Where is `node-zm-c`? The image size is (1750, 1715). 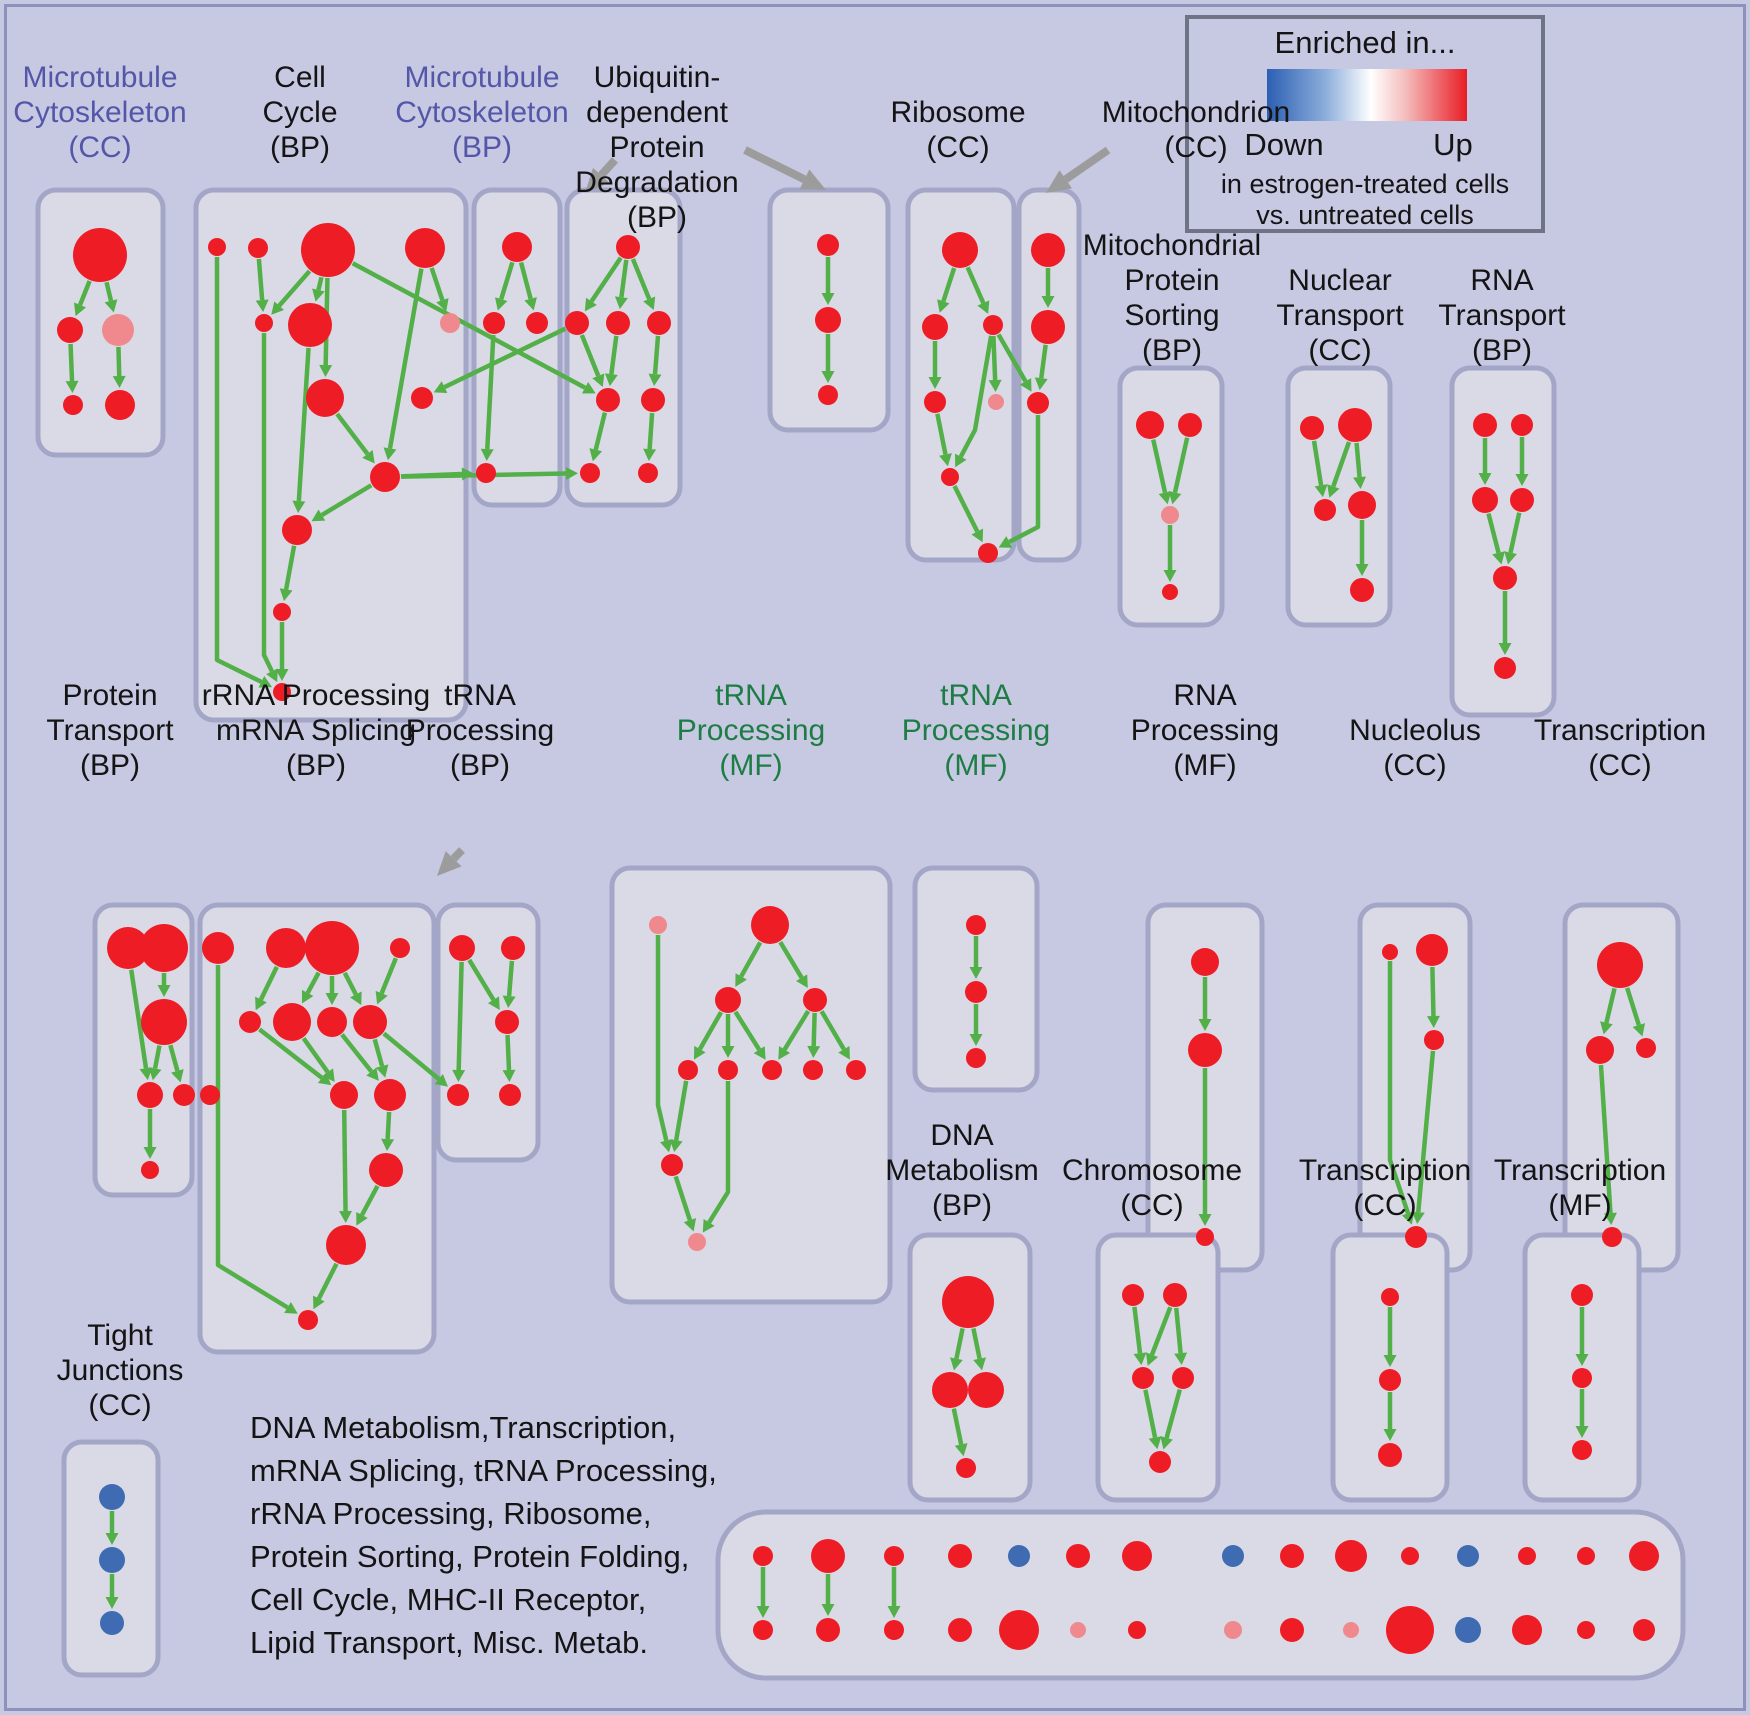
node-zm-c is located at coordinates (1582, 1450).